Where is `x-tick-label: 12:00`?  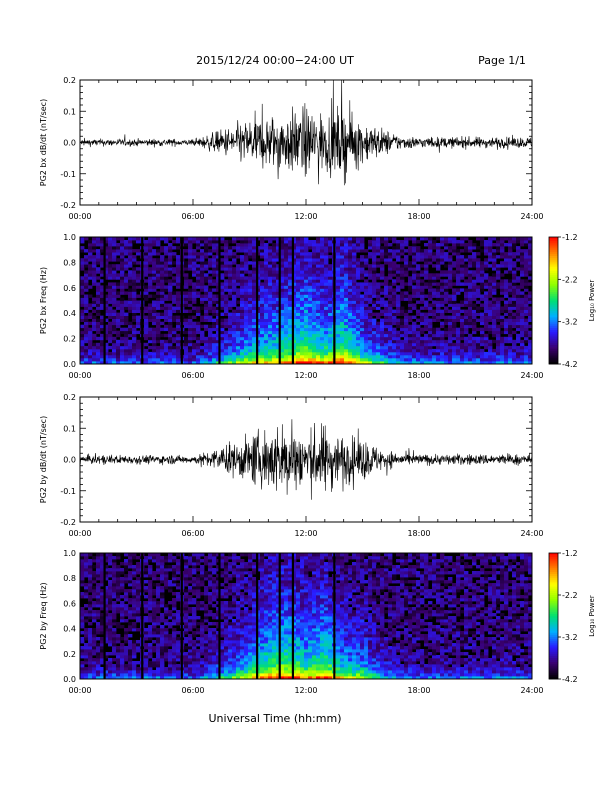 x-tick-label: 12:00 is located at coordinates (305, 533).